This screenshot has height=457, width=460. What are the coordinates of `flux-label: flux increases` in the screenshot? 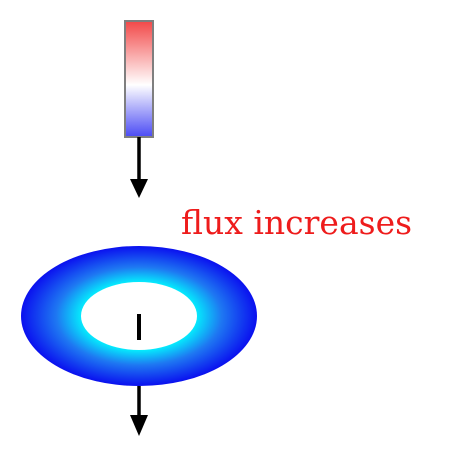 It's located at (296, 222).